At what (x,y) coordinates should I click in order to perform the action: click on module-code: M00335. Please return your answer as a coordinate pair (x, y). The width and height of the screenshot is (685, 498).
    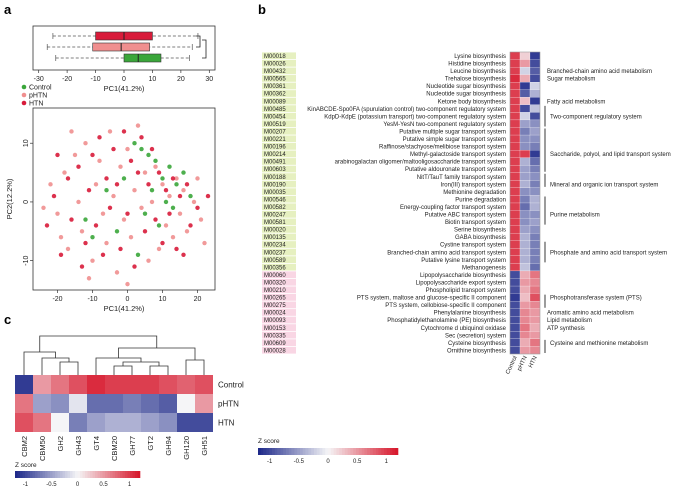
    Looking at the image, I should click on (275, 336).